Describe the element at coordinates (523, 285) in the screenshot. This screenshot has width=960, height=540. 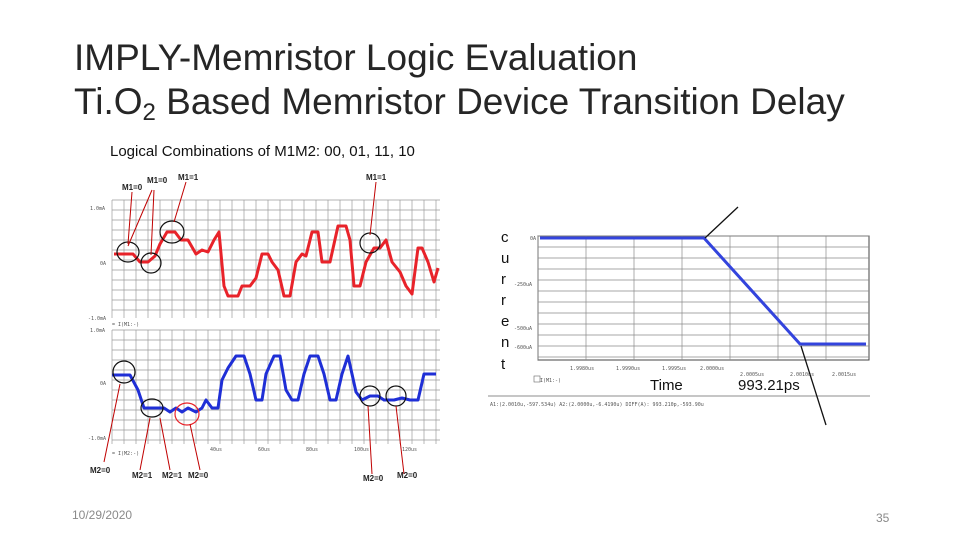
I see `axis-tick-text: -250uA` at that location.